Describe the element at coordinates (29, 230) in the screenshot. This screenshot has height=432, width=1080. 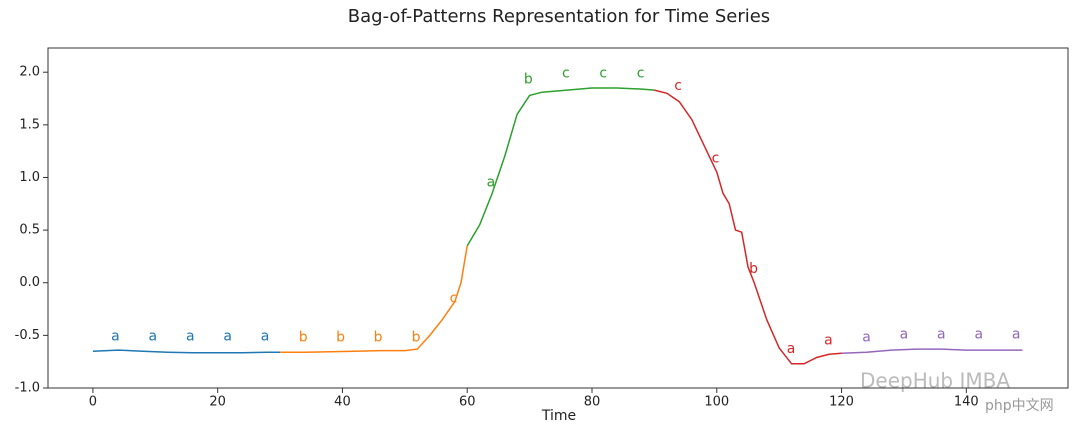
I see `y-tick-label: 0.5` at that location.